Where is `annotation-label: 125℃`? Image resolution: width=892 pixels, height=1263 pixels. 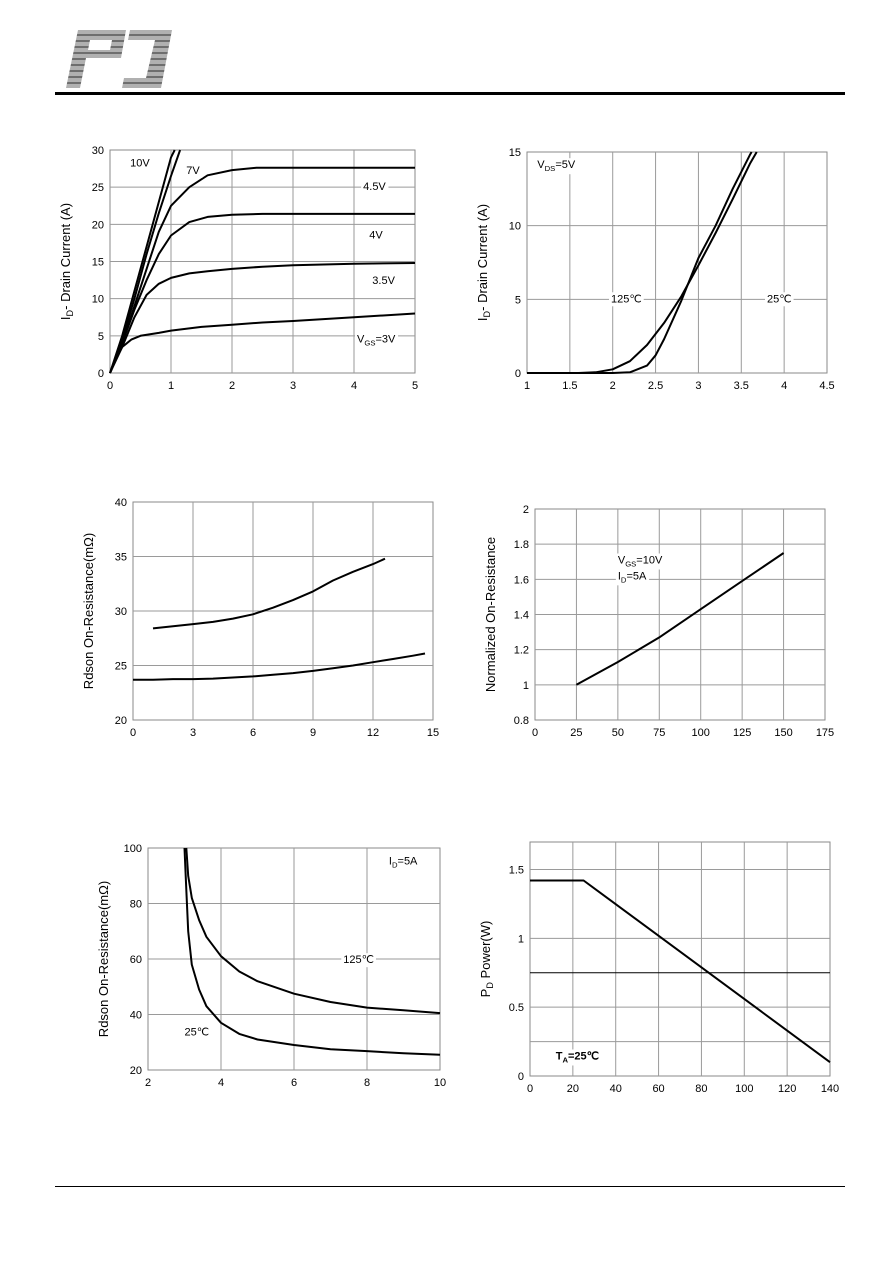 annotation-label: 125℃ is located at coordinates (358, 960).